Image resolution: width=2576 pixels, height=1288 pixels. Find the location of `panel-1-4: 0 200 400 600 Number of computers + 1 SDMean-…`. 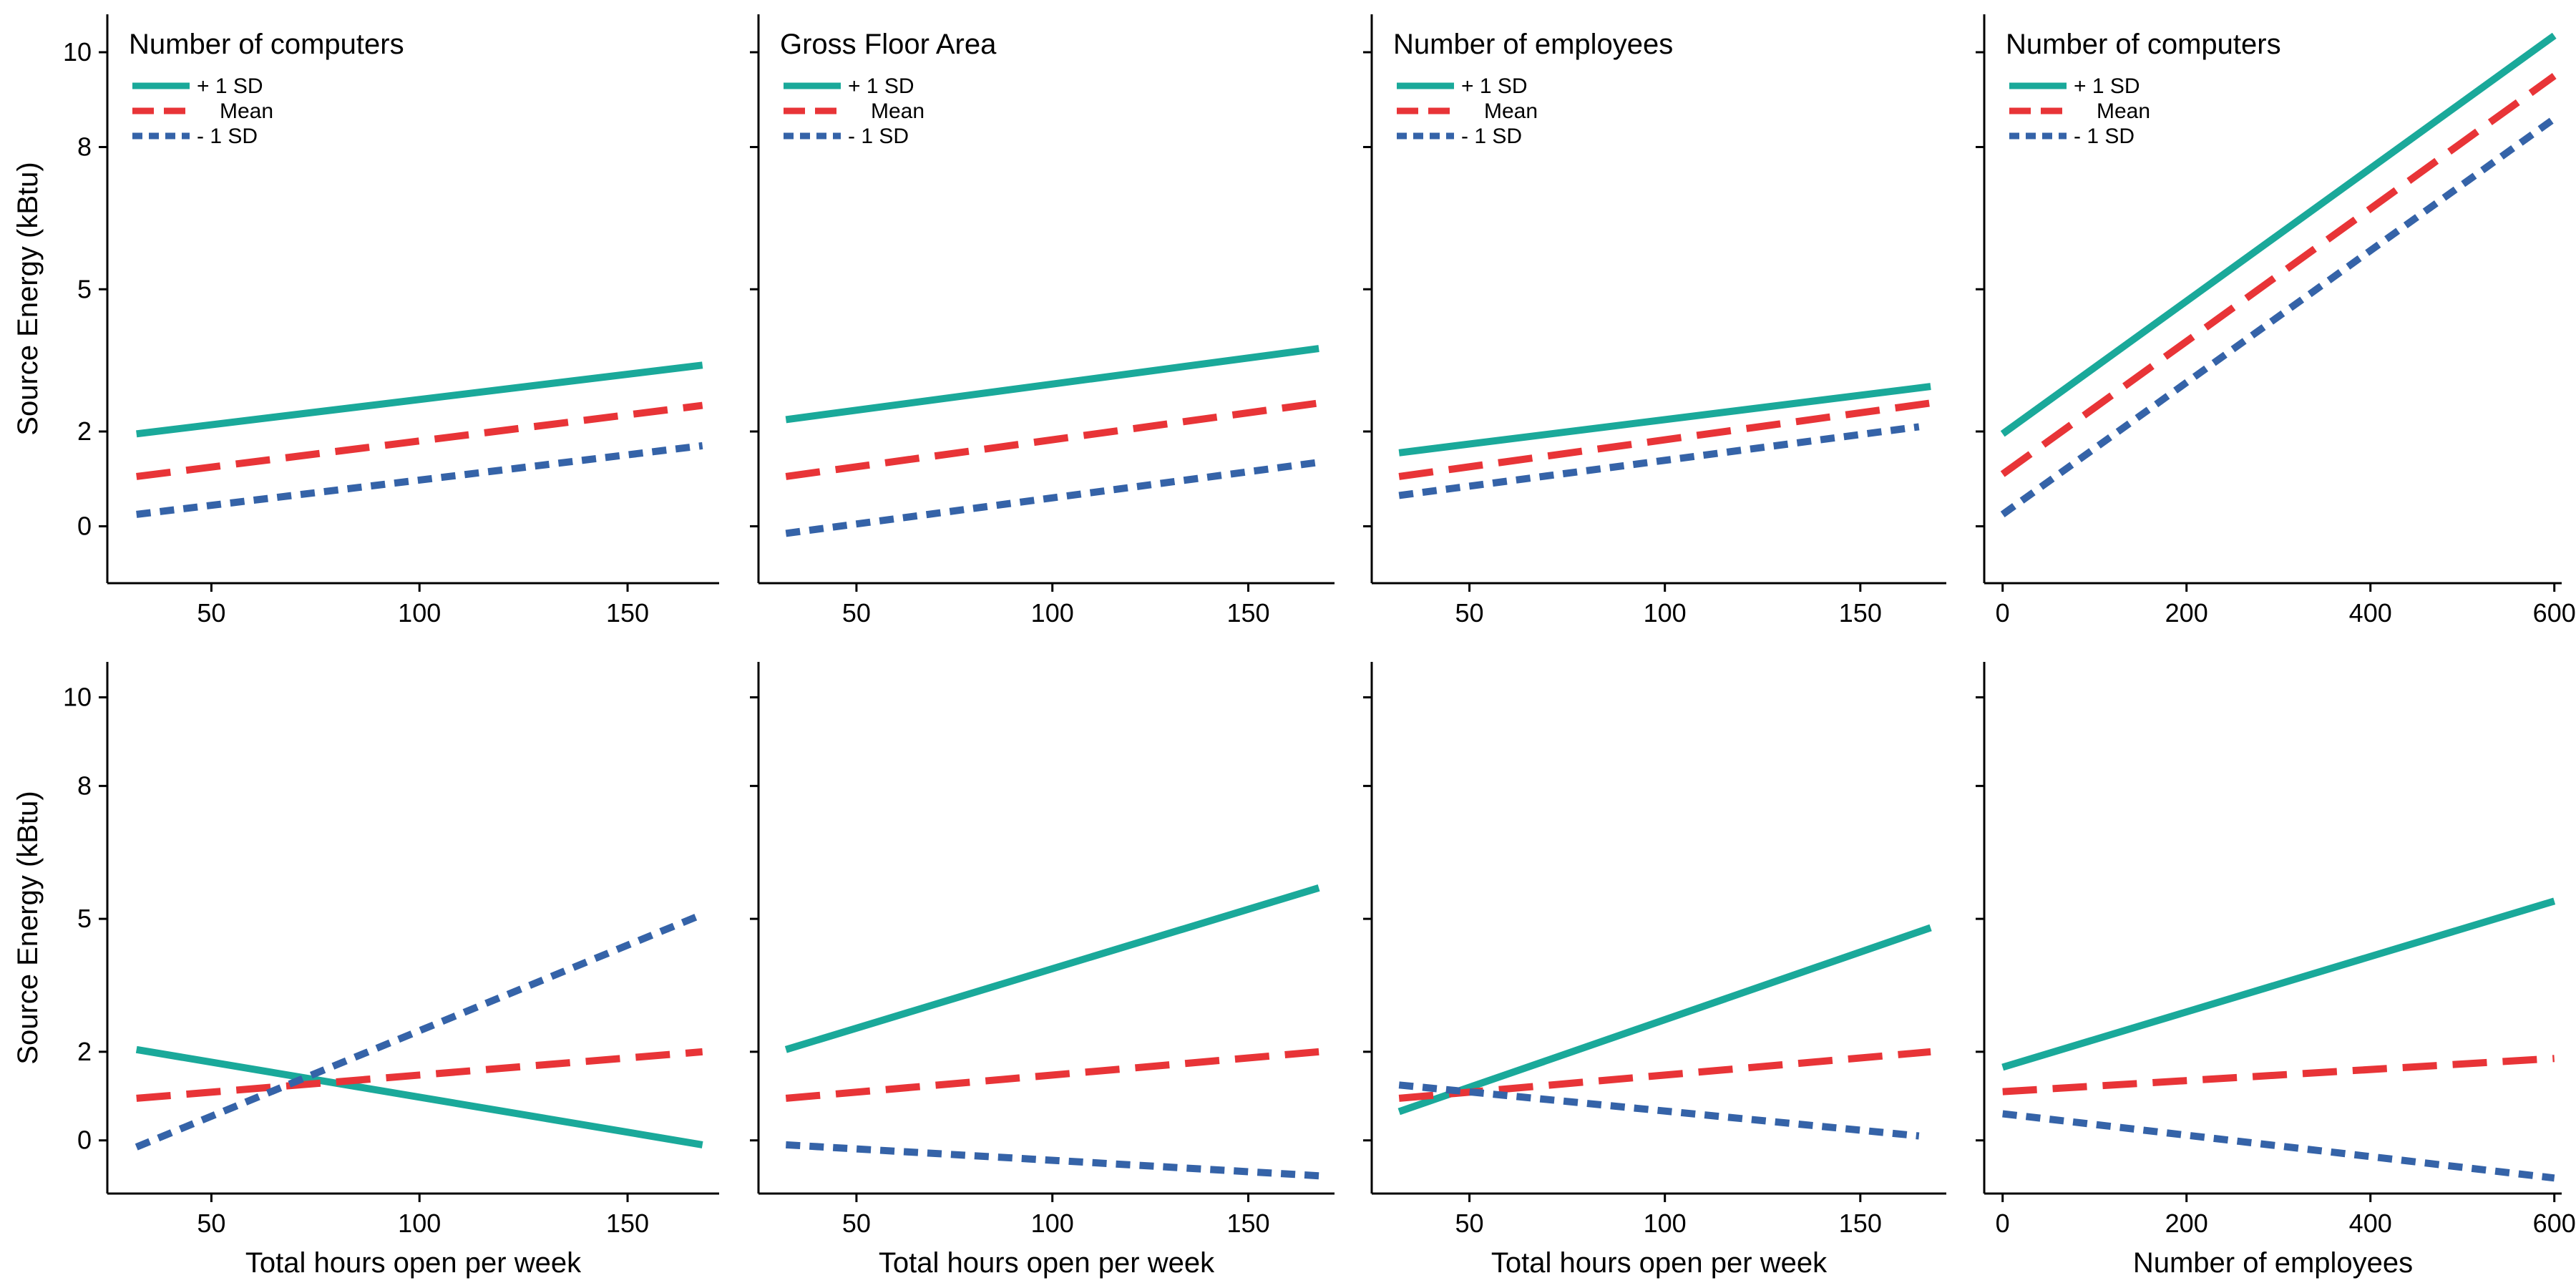

panel-1-4: 0 200 400 600 Number of computers + 1 SDMean-… is located at coordinates (2276, 321).